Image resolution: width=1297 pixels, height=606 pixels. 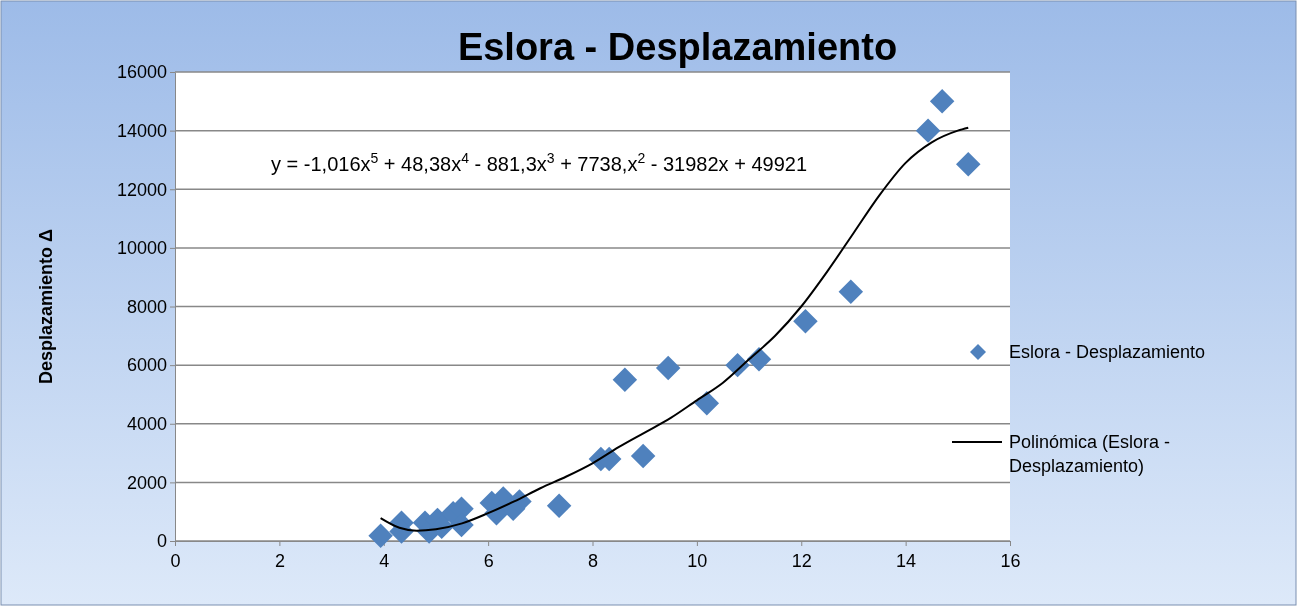 What do you see at coordinates (141, 248) in the screenshot?
I see `y-tick-label: 10000` at bounding box center [141, 248].